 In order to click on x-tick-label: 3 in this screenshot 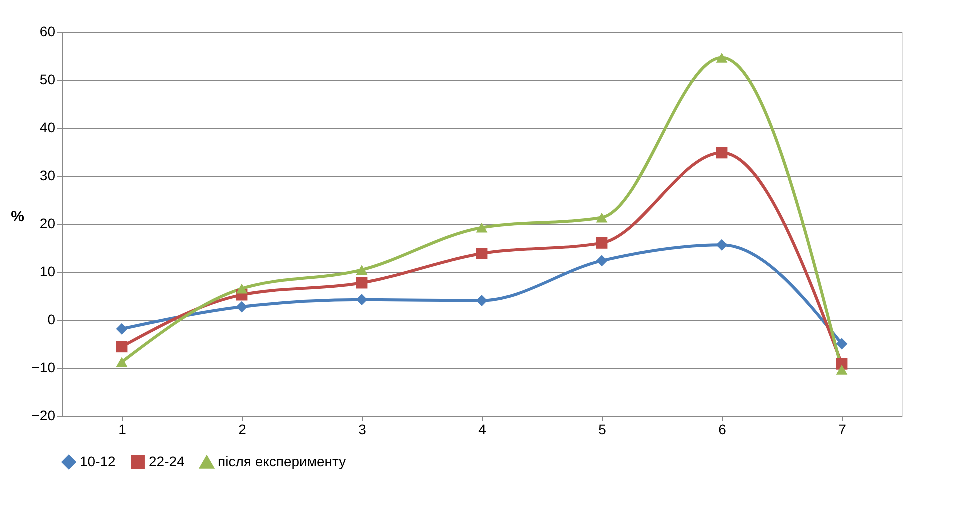, I will do `click(362, 430)`.